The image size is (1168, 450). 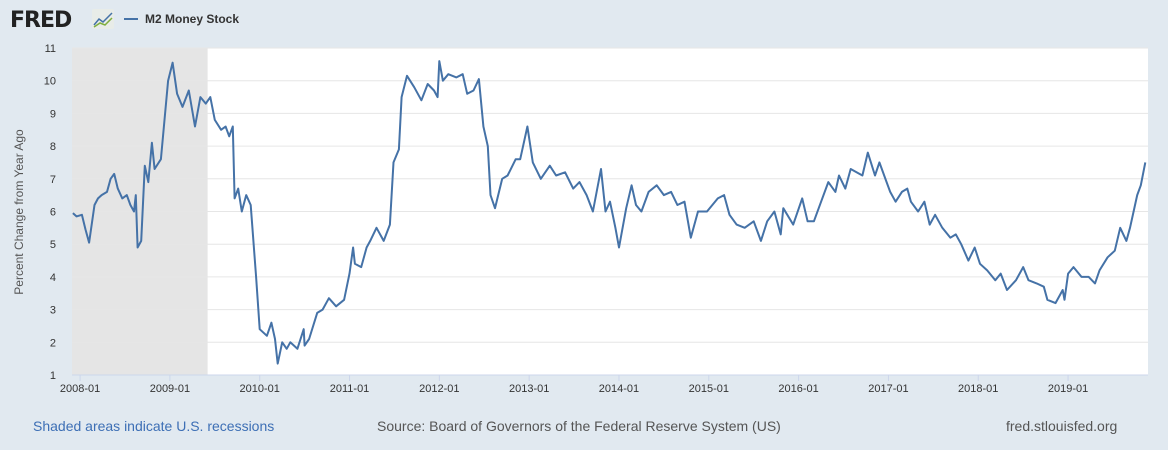 I want to click on y-tick-label: 9, so click(x=53, y=114).